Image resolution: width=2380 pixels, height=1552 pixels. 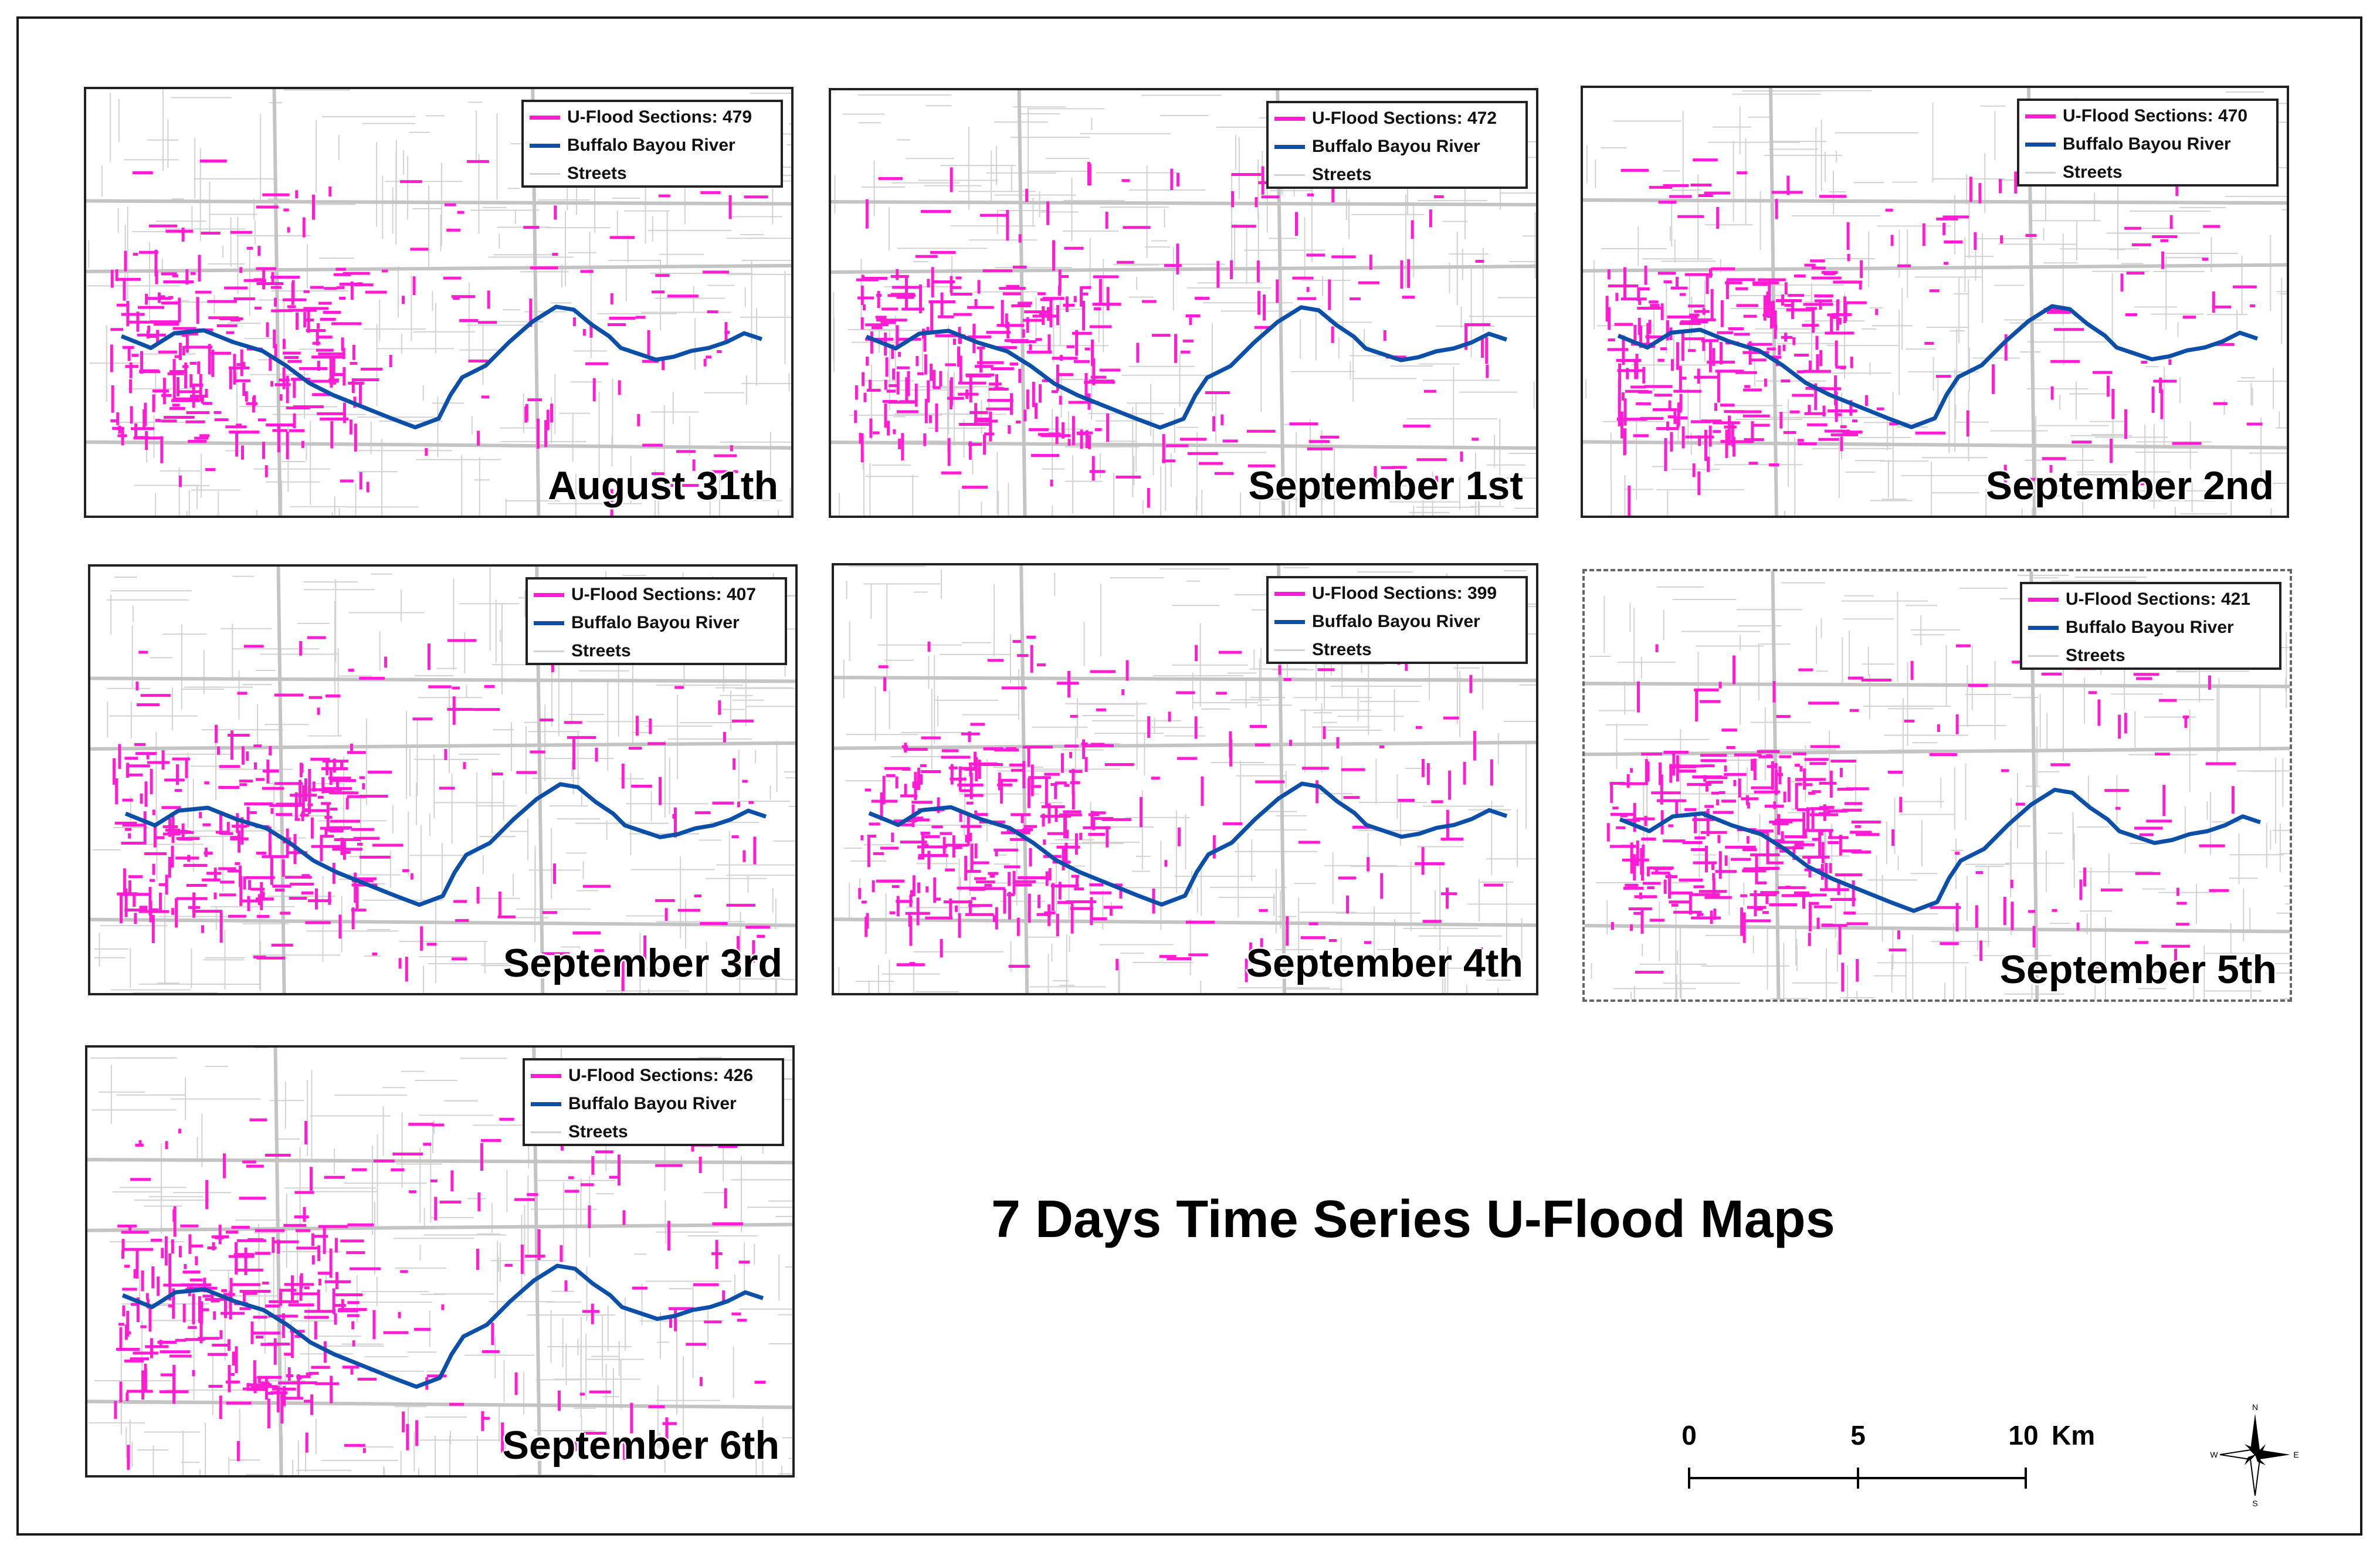 What do you see at coordinates (642, 963) in the screenshot?
I see `map-date-label: September 3rd` at bounding box center [642, 963].